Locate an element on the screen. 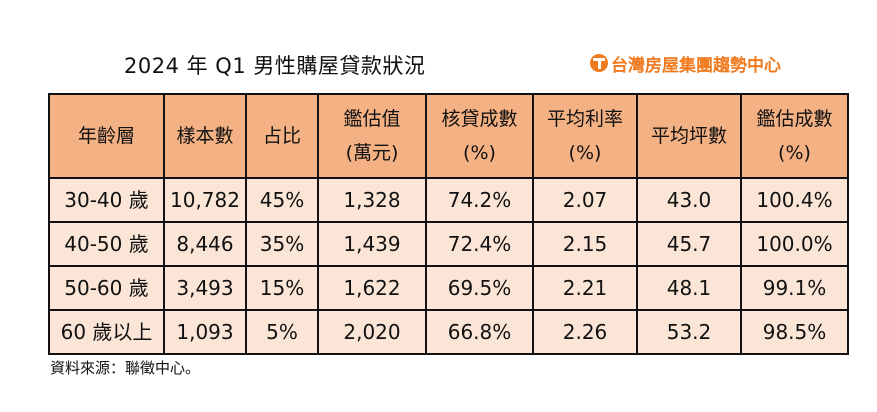 The height and width of the screenshot is (412, 877). cell-avg-rate: 2.07 is located at coordinates (585, 200).